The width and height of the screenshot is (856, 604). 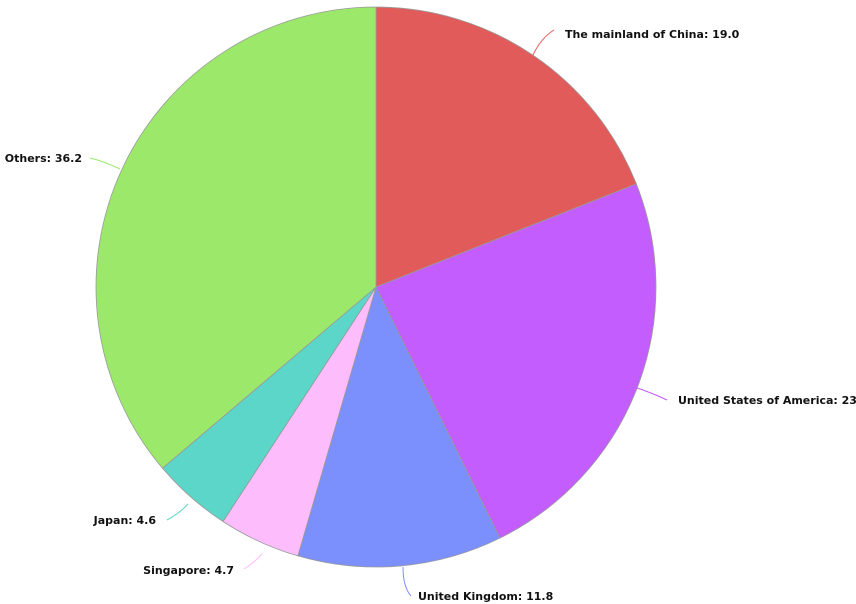 I want to click on data-label-singapore: Singapore: 4.7, so click(x=188, y=570).